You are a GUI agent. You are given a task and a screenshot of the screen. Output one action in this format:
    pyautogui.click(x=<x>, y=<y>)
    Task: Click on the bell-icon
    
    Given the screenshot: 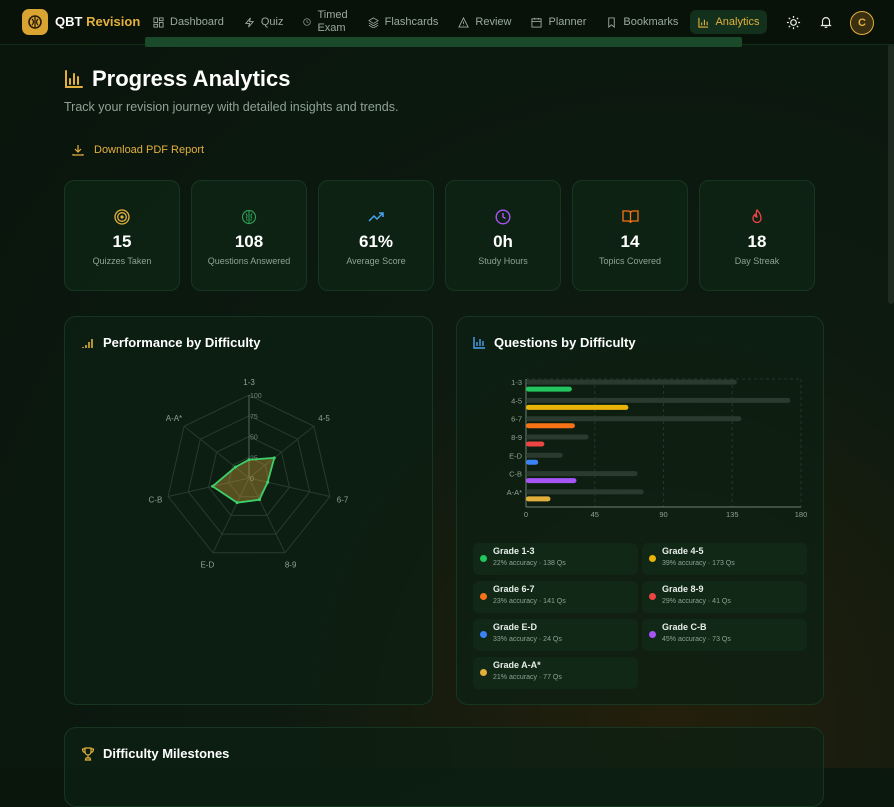 What is the action you would take?
    pyautogui.click(x=826, y=22)
    